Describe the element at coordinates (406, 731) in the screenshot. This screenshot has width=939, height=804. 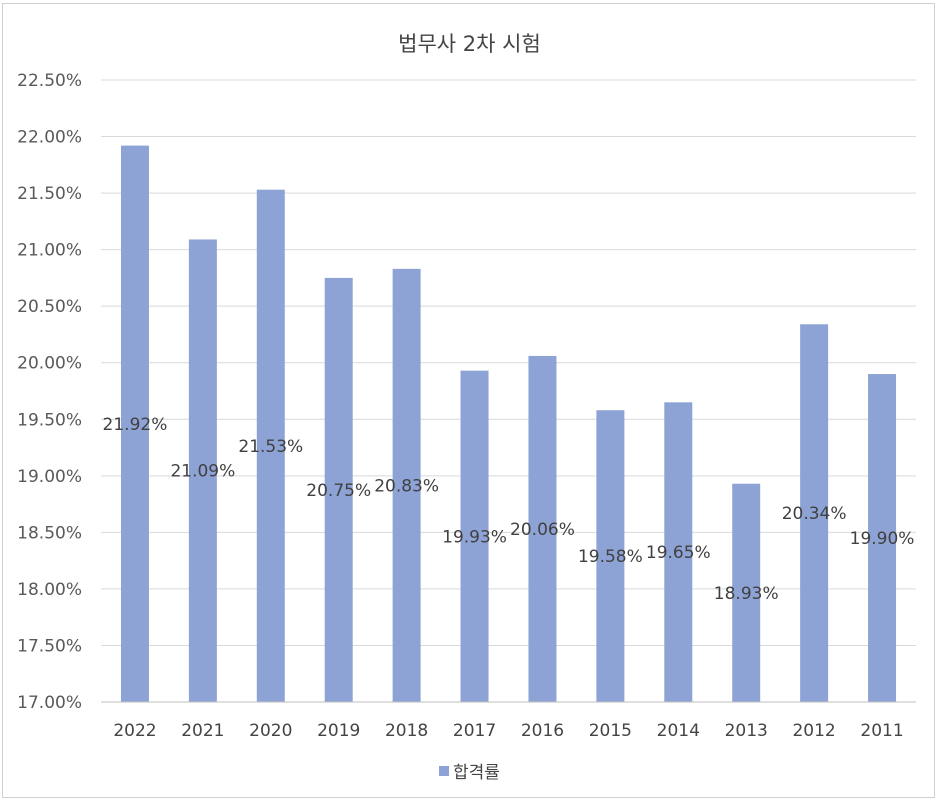
I see `x-tick-label: 2018` at that location.